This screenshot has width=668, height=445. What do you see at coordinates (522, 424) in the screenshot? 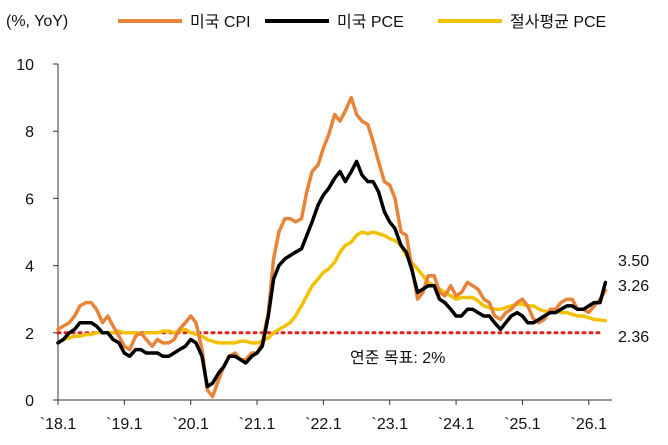
I see `x-tick-label: `25.1` at bounding box center [522, 424].